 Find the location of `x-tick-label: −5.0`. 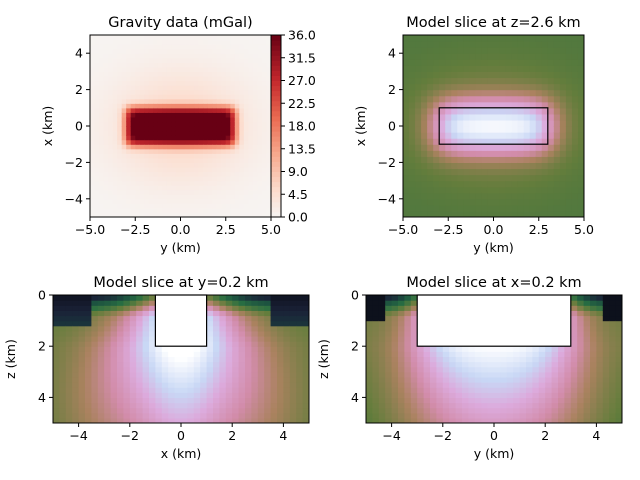

x-tick-label: −5.0 is located at coordinates (90, 229).